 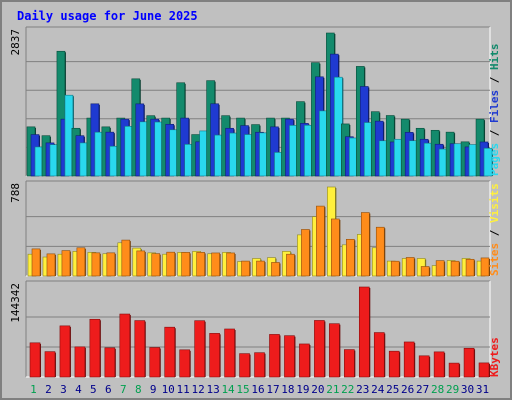 I want to click on xtick-label-day-25: 25, so click(x=392, y=389).